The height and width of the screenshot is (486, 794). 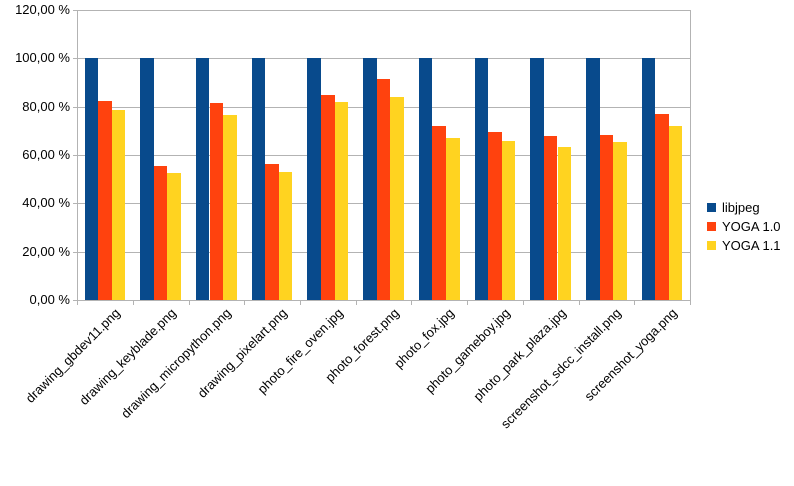 What do you see at coordinates (42, 9) in the screenshot?
I see `y-tick-label: 120,00 %` at bounding box center [42, 9].